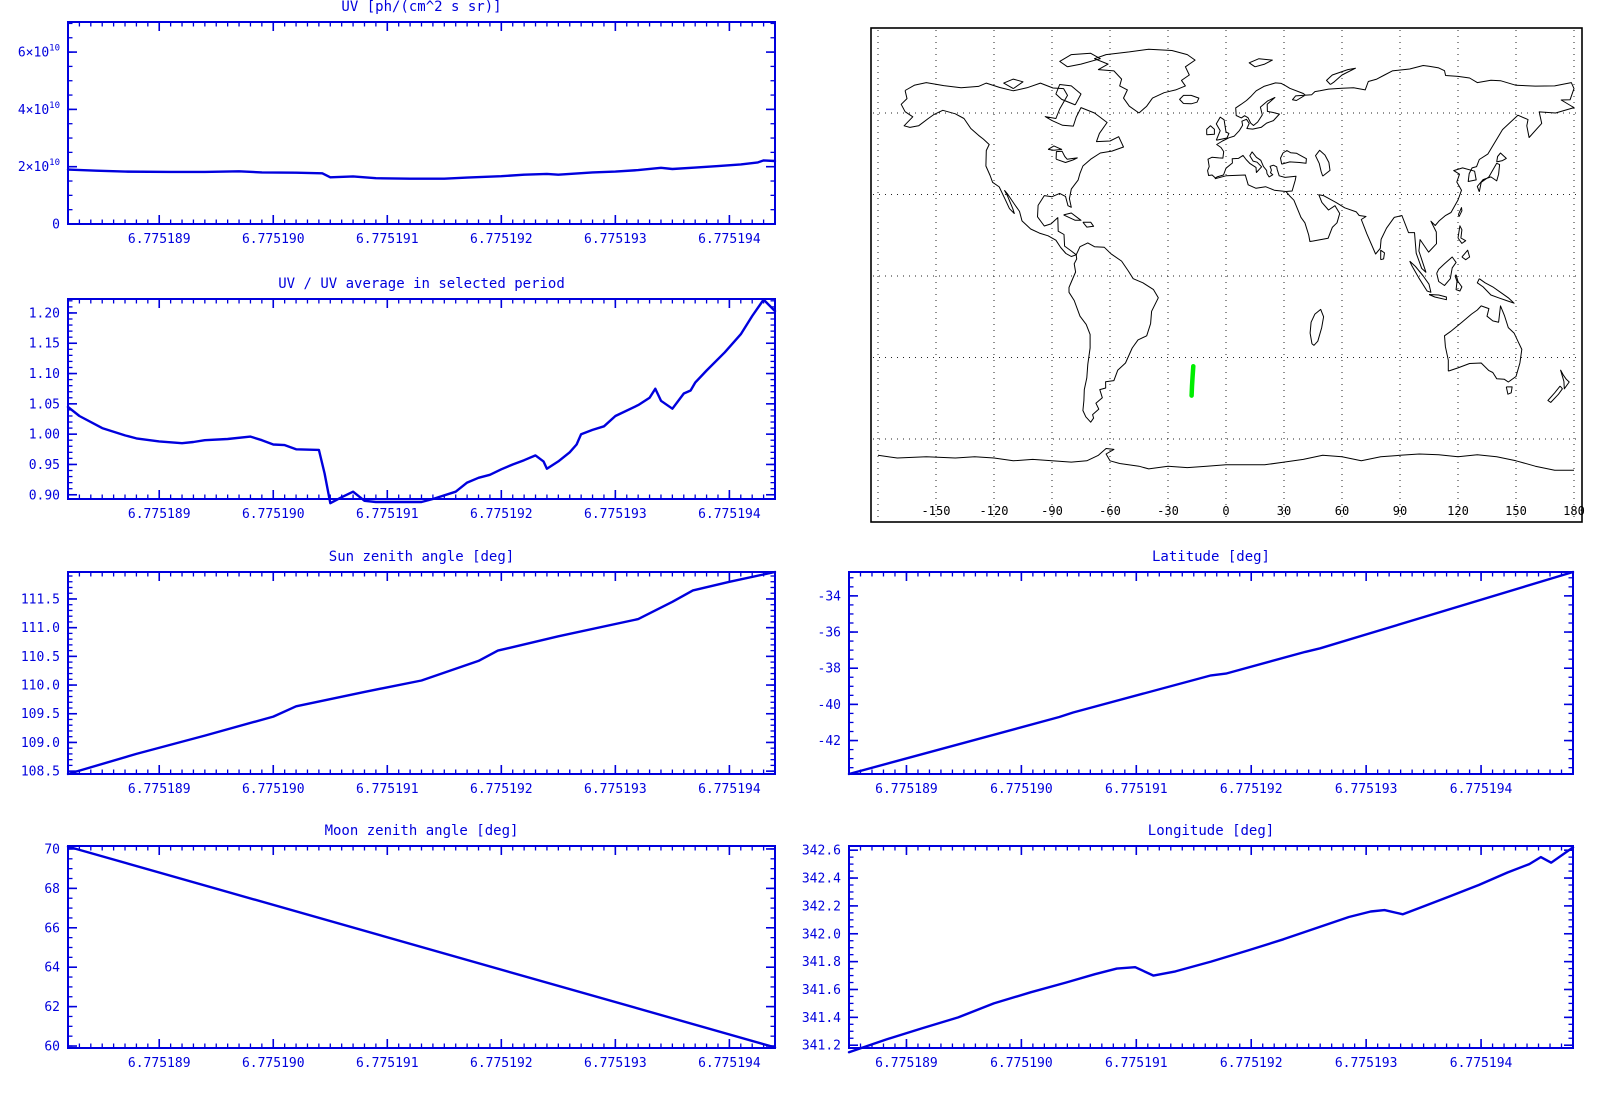  What do you see at coordinates (52, 889) in the screenshot?
I see `y-tick-label: 68` at bounding box center [52, 889].